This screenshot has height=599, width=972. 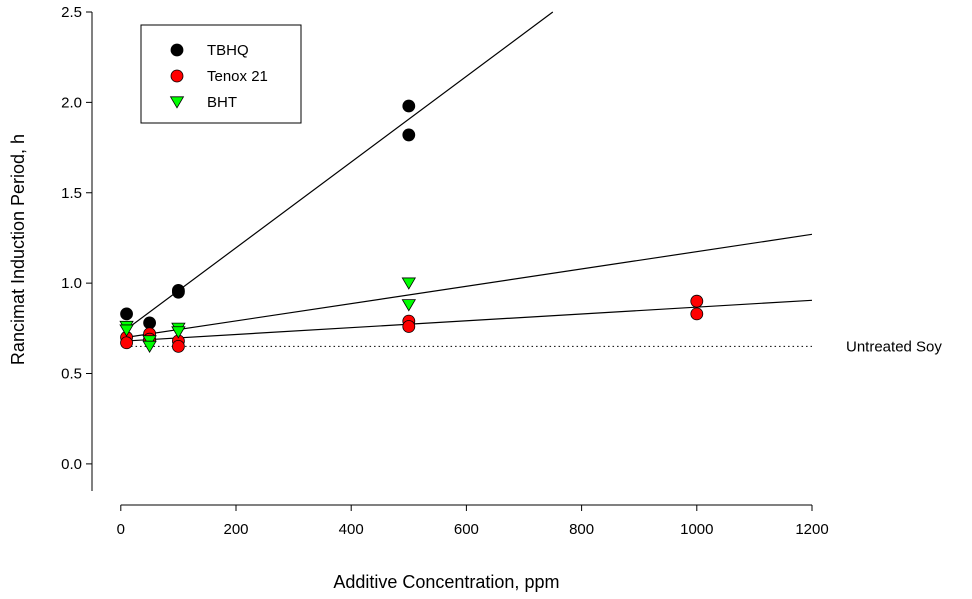 What do you see at coordinates (466, 529) in the screenshot?
I see `x-tick-label: 600` at bounding box center [466, 529].